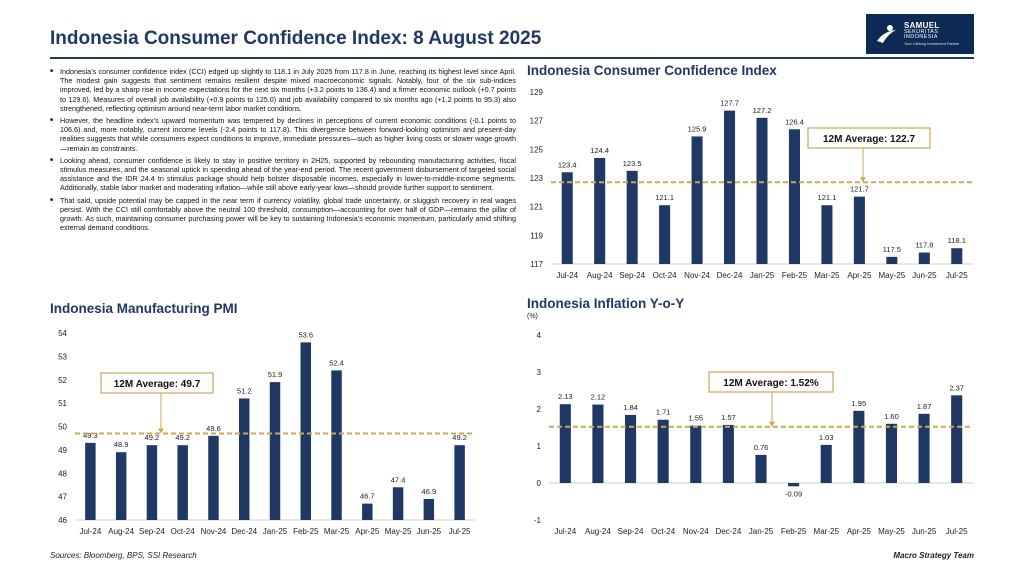 The height and width of the screenshot is (576, 1024). I want to click on data-label: 118.1, so click(957, 240).